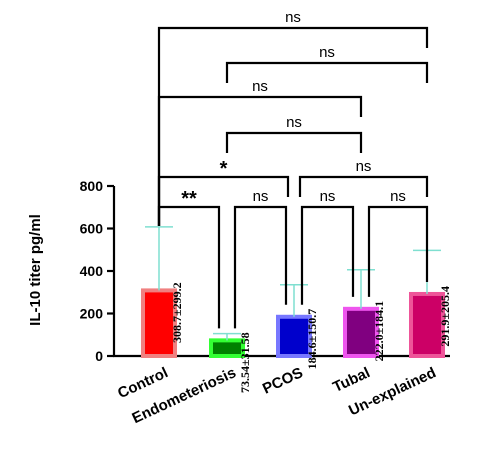 Image resolution: width=499 pixels, height=456 pixels. What do you see at coordinates (92, 314) in the screenshot?
I see `y-tick-label: 200` at bounding box center [92, 314].